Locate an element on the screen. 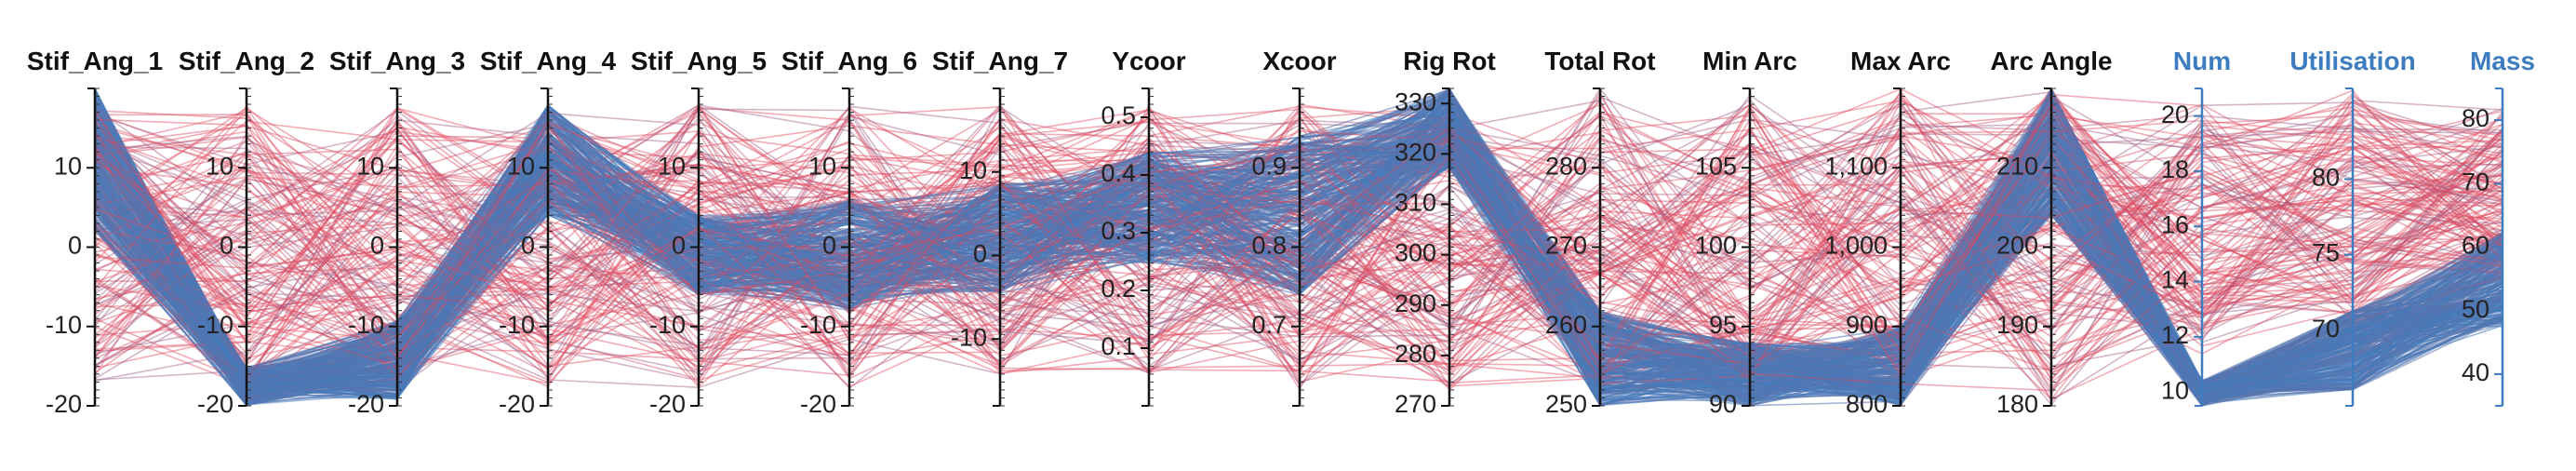 Image resolution: width=2576 pixels, height=471 pixels. axis-title: Stif_Ang_5 is located at coordinates (699, 61).